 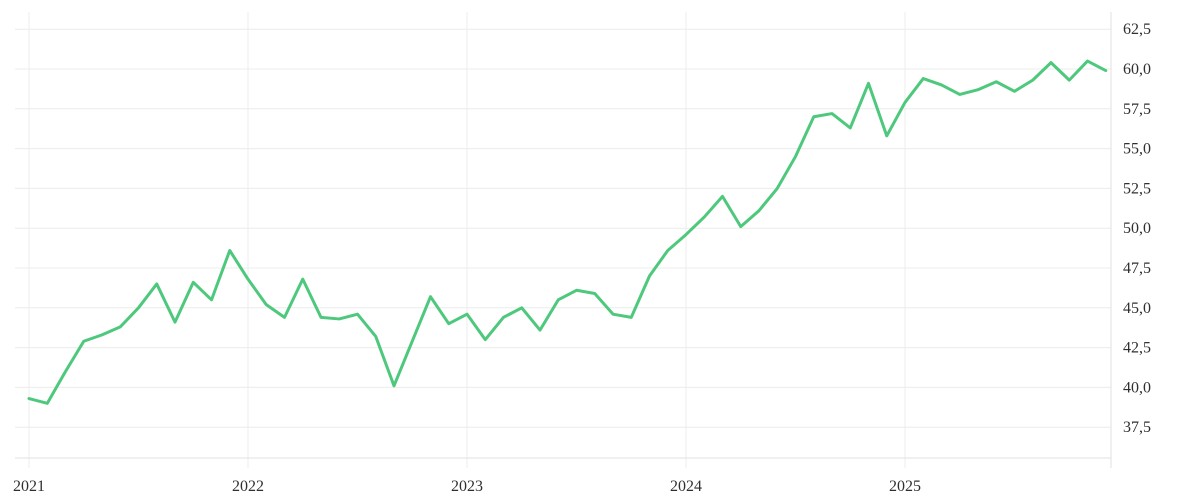 What do you see at coordinates (29, 486) in the screenshot?
I see `x-tick-label: 2021` at bounding box center [29, 486].